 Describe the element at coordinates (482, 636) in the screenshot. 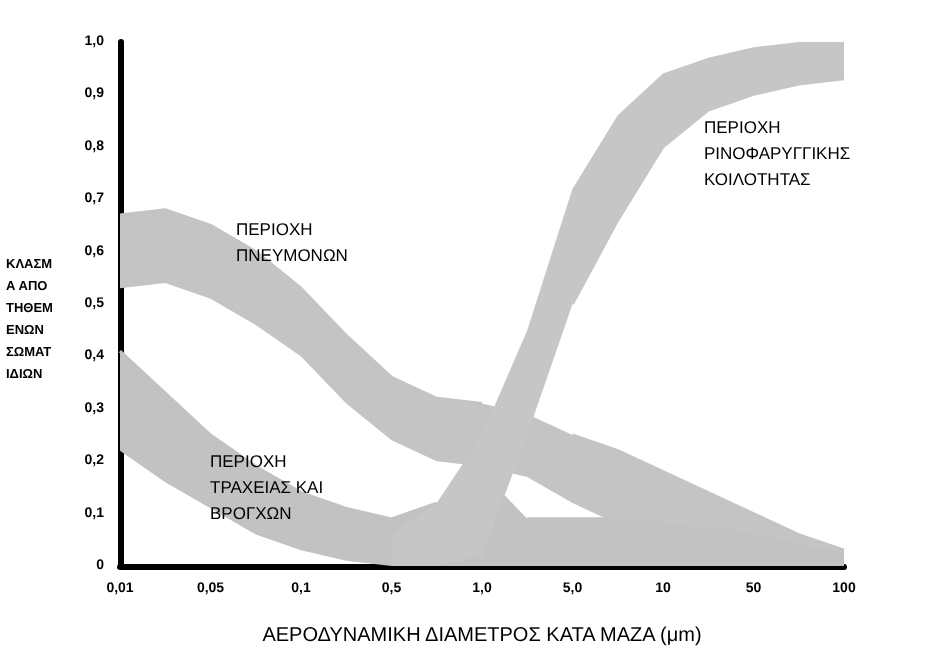

I see `x-axis-title: ΑΕΡΟΔΥΝΑΜΙΚΗ ΔΙΑΜΕΤΡΟΣ ΚΑΤΑ ΜΑΖΑ (μm)` at that location.